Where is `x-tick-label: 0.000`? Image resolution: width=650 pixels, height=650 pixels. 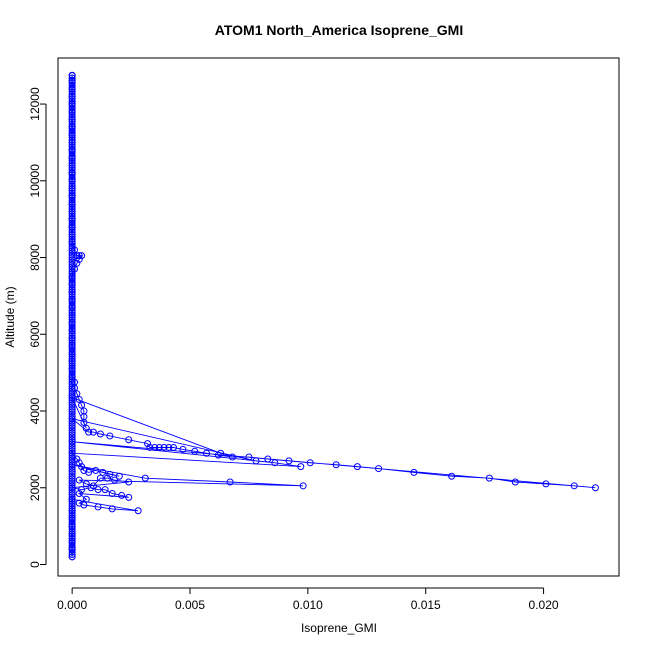
x-tick-label: 0.000 is located at coordinates (72, 605).